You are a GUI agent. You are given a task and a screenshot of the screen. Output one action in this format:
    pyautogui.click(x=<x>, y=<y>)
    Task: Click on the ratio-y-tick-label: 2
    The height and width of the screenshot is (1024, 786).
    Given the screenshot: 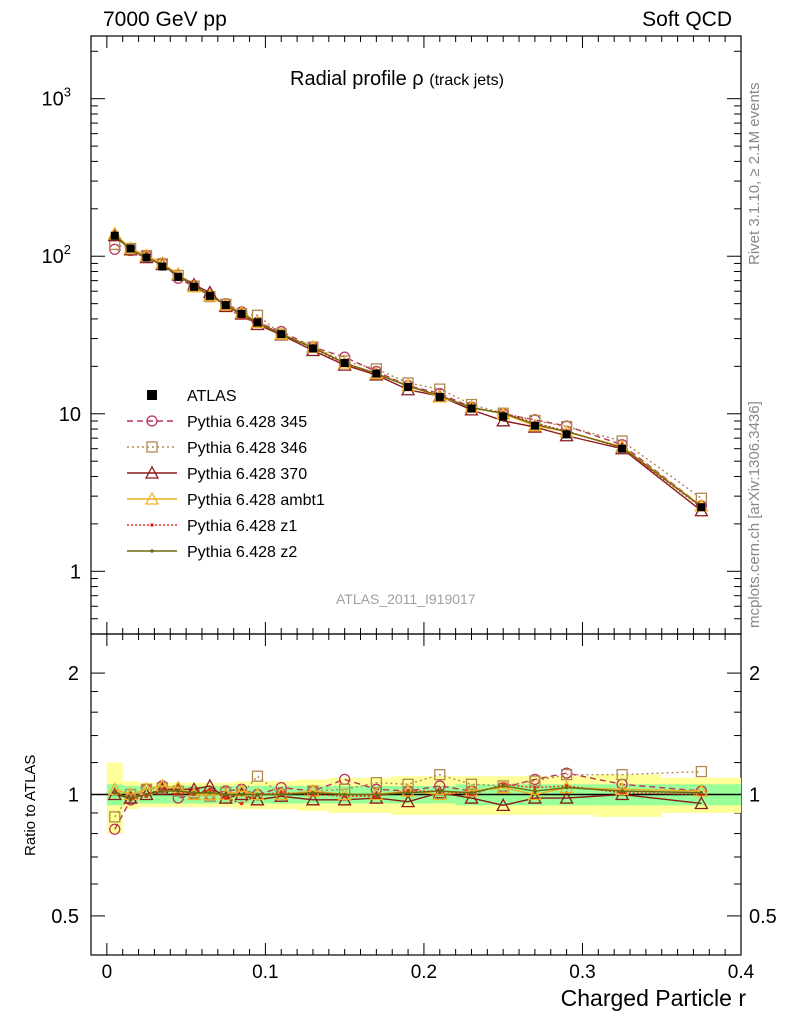 What is the action you would take?
    pyautogui.click(x=73, y=674)
    